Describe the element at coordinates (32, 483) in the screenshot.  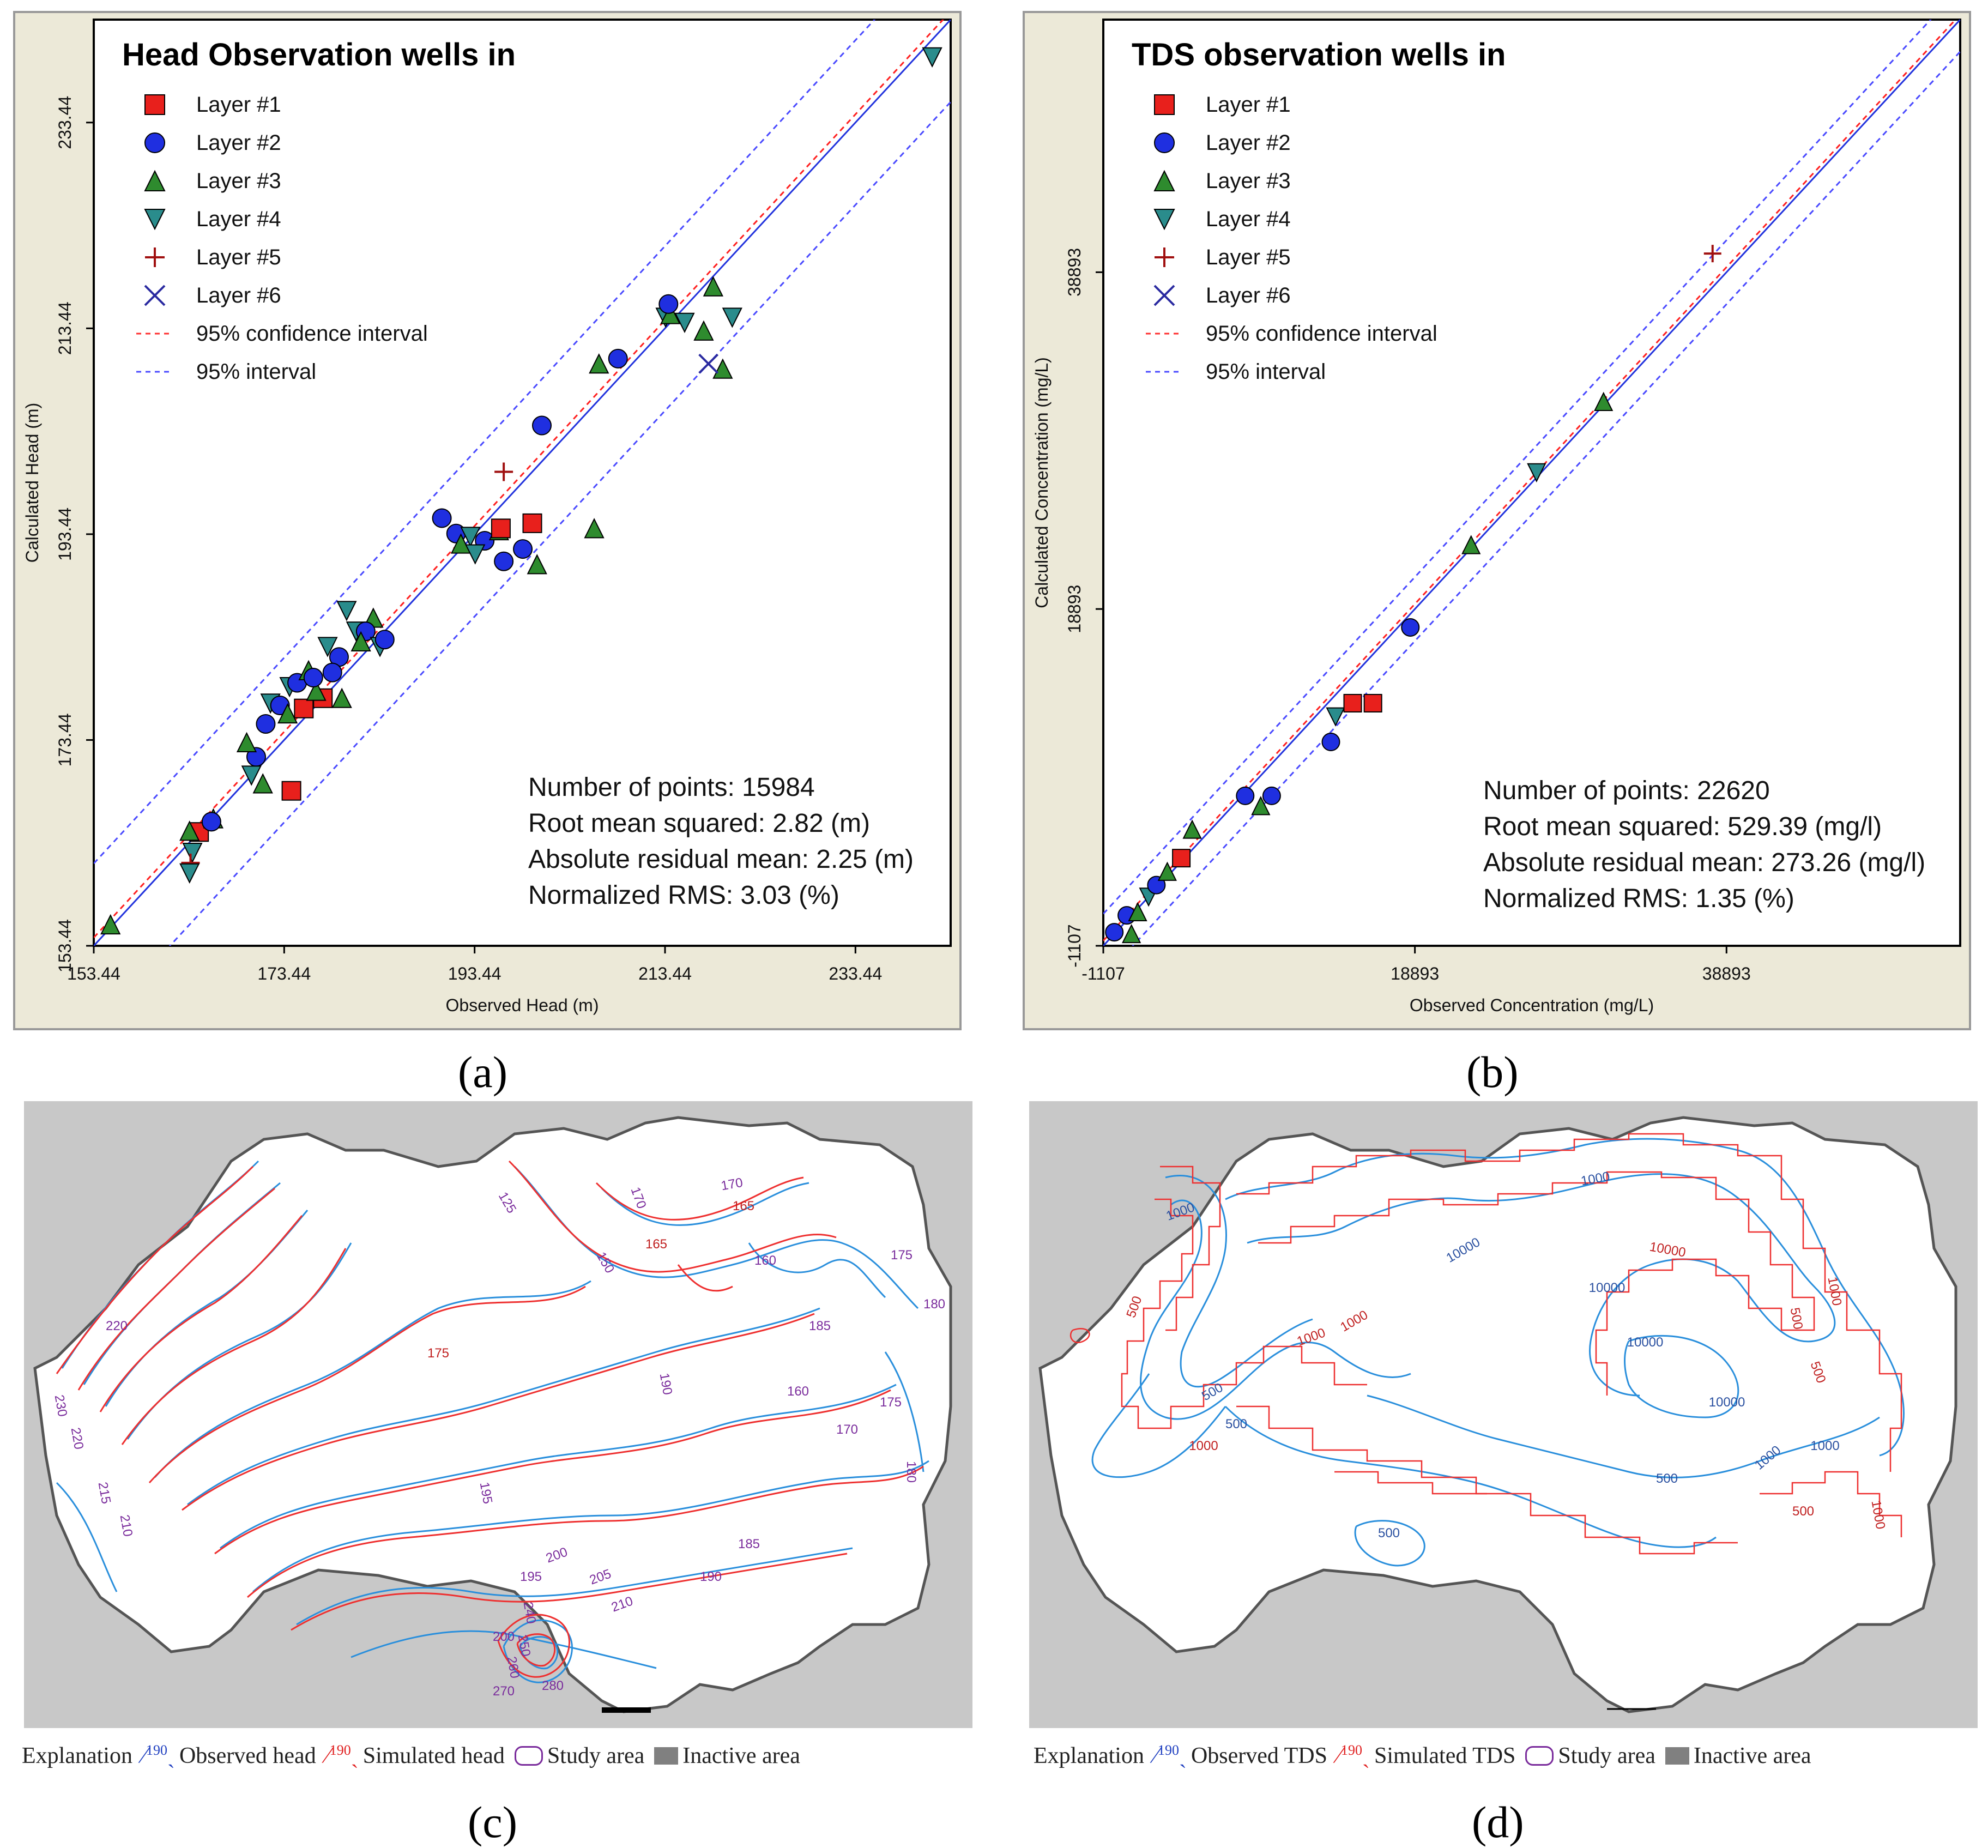
I see `y-axis-label: Calculated Head (m)` at that location.